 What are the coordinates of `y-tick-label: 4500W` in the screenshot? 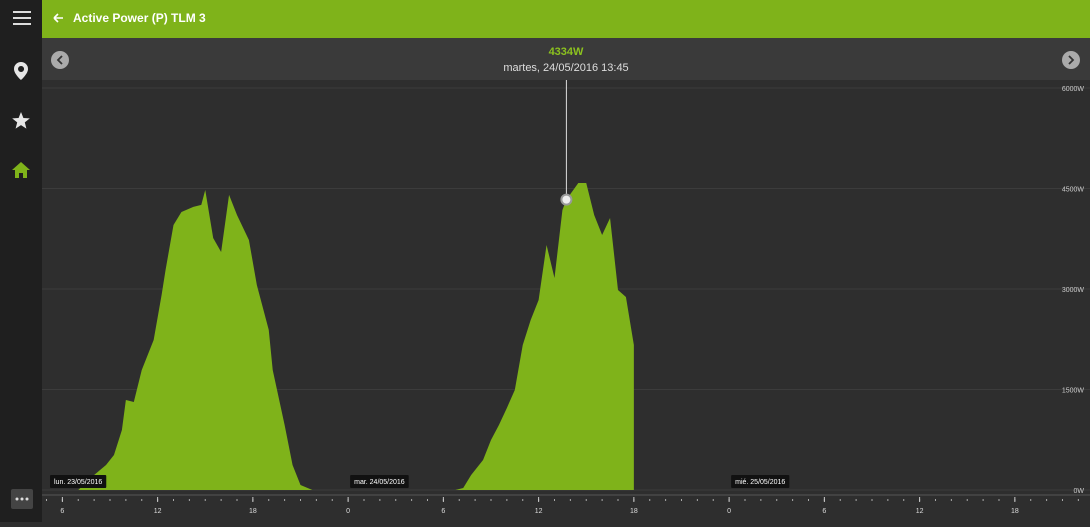 It's located at (1073, 189).